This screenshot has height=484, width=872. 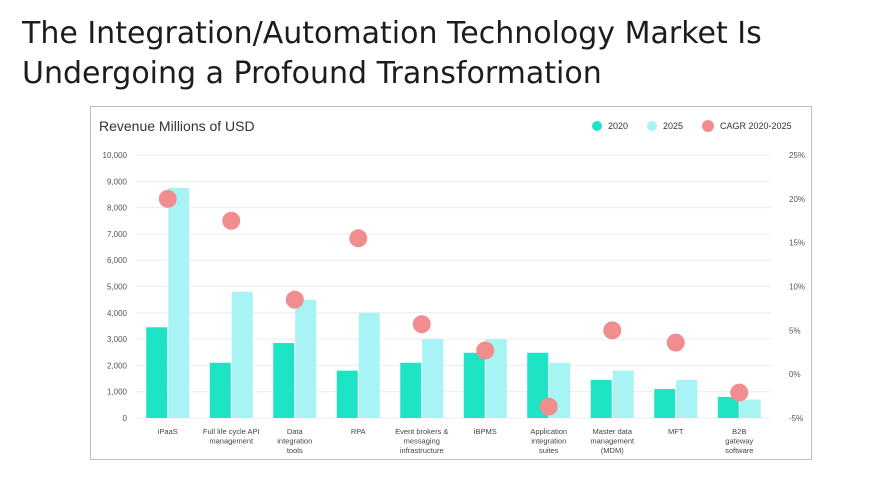 I want to click on x-category-label: Application integration suites, so click(x=548, y=441).